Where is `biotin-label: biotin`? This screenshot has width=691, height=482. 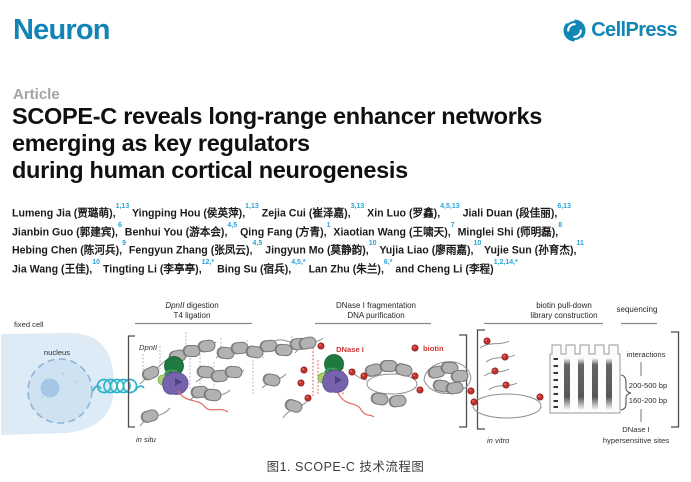
biotin-label: biotin is located at coordinates (433, 348).